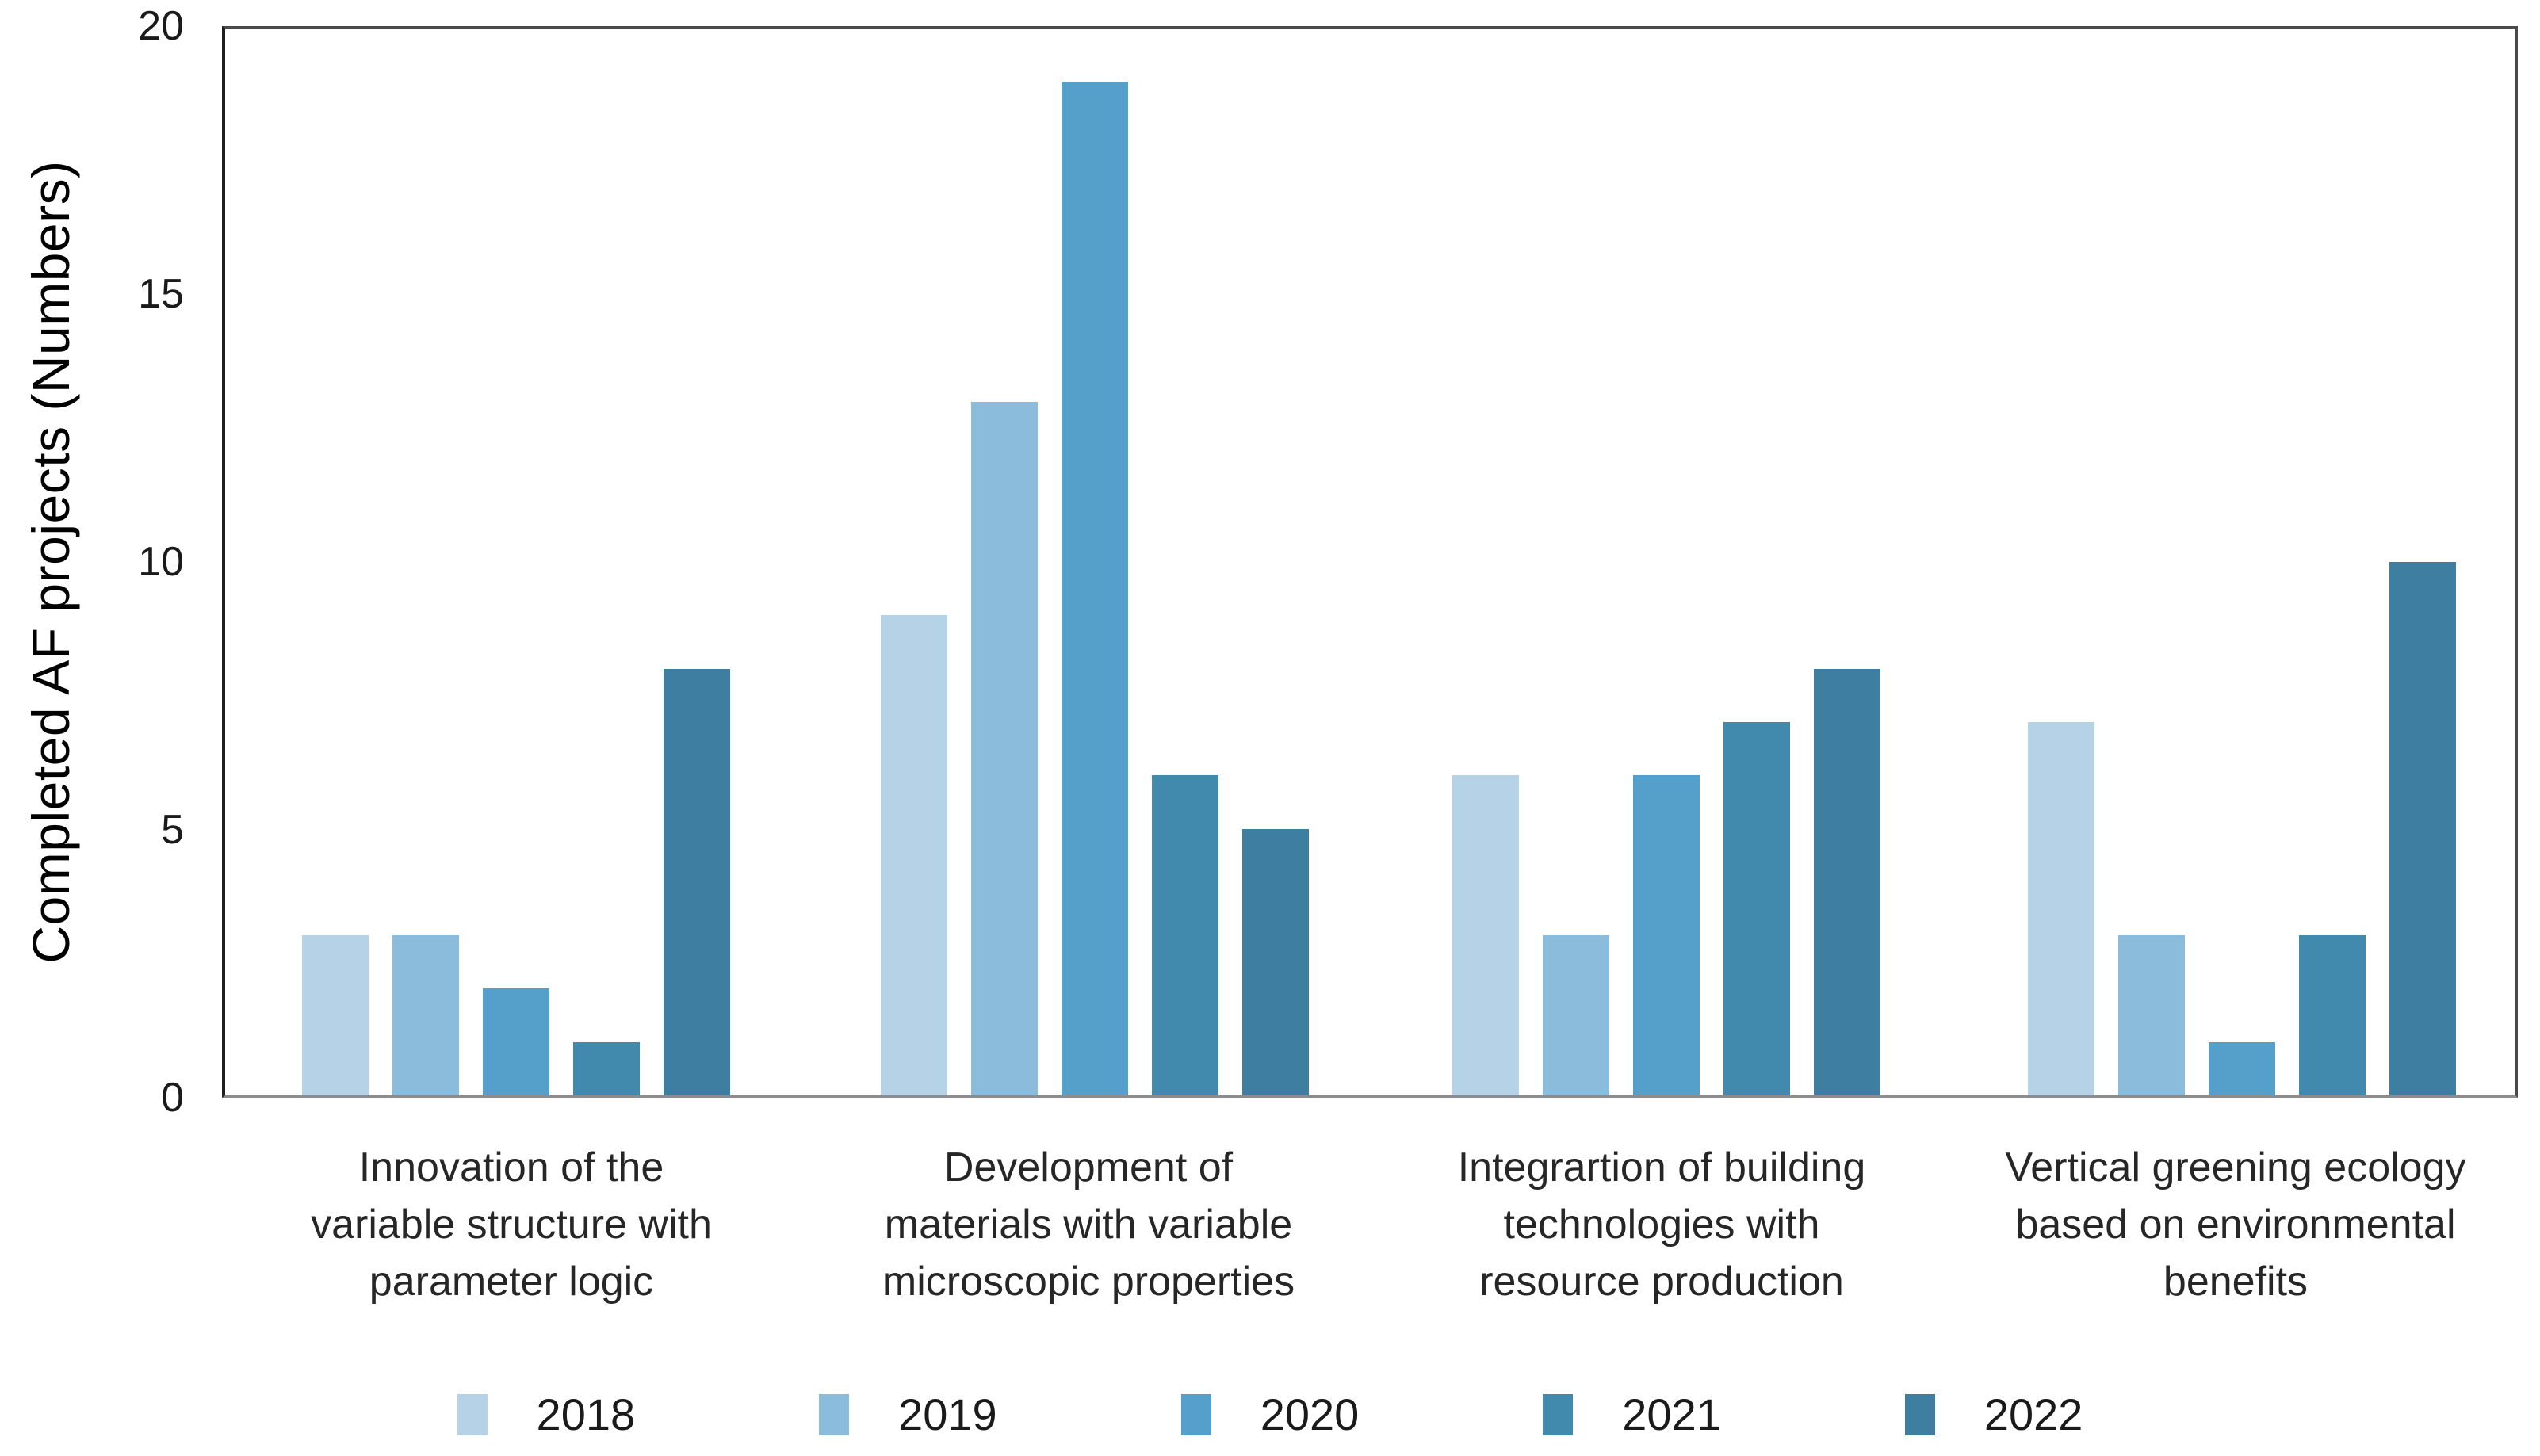  I want to click on y-tick-label: 15, so click(161, 294).